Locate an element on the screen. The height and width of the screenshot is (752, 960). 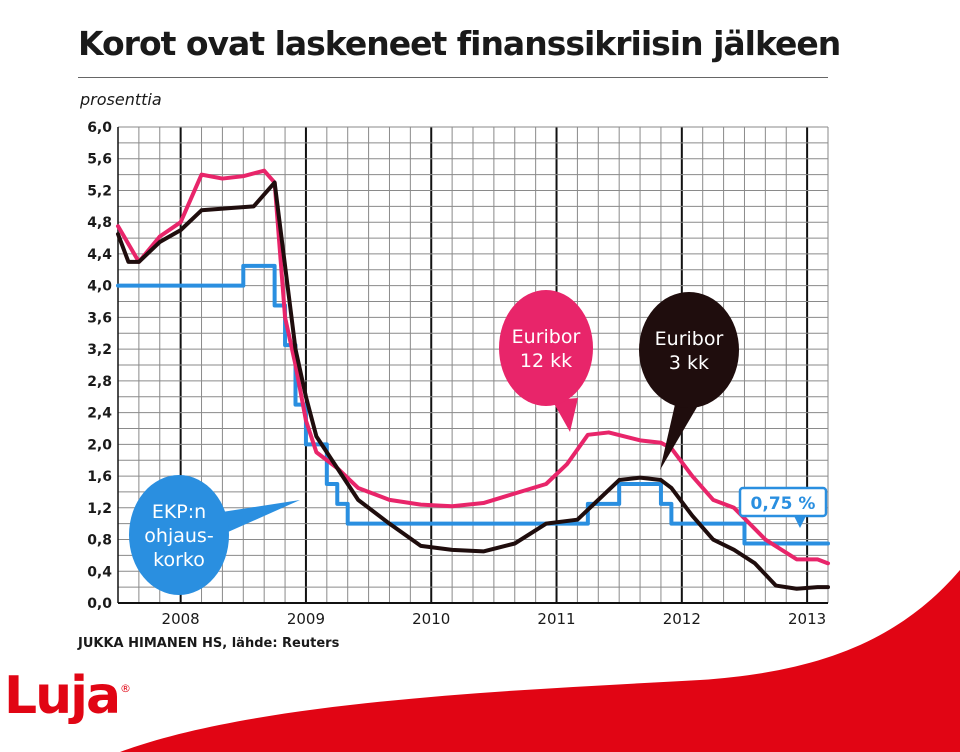
y-tick-label: 6,0 is located at coordinates (99, 128).